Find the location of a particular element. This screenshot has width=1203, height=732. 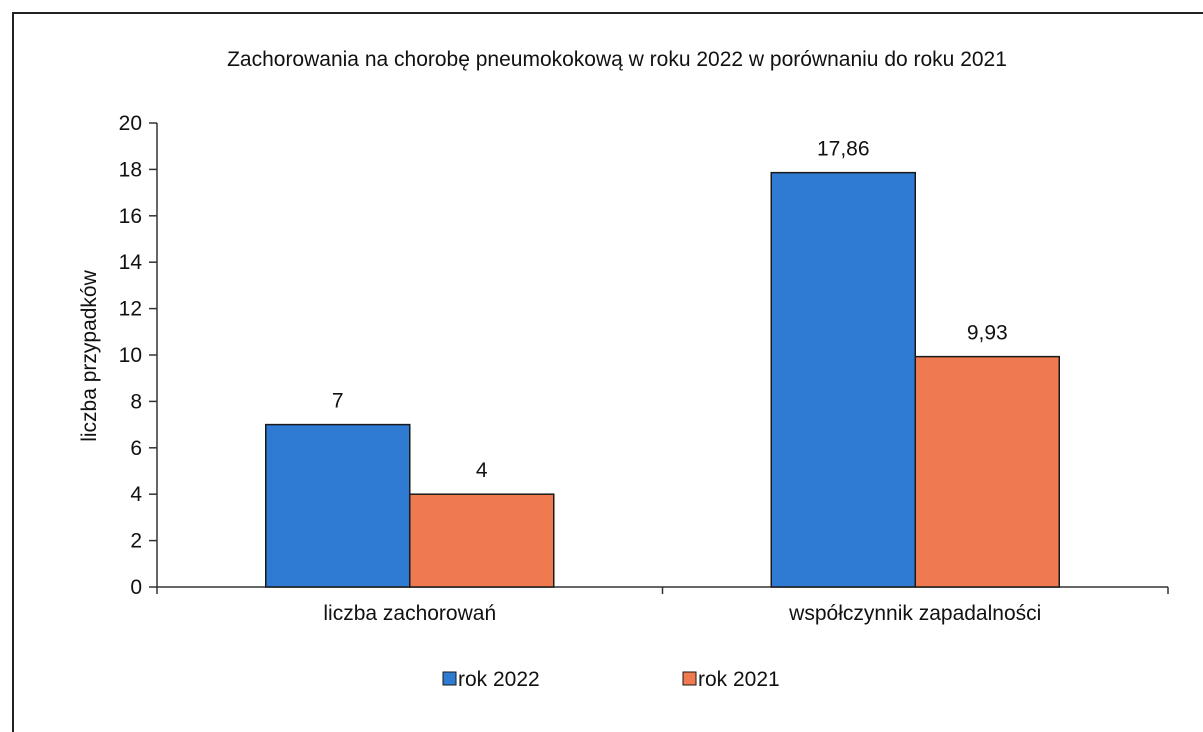

y-tick-label: 6 is located at coordinates (136, 448).